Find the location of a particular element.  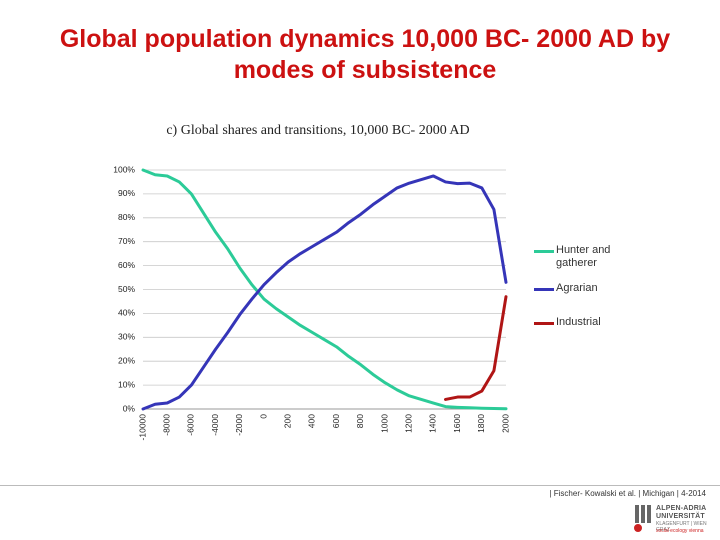

x-tick-label: -4000 is located at coordinates (215, 425).